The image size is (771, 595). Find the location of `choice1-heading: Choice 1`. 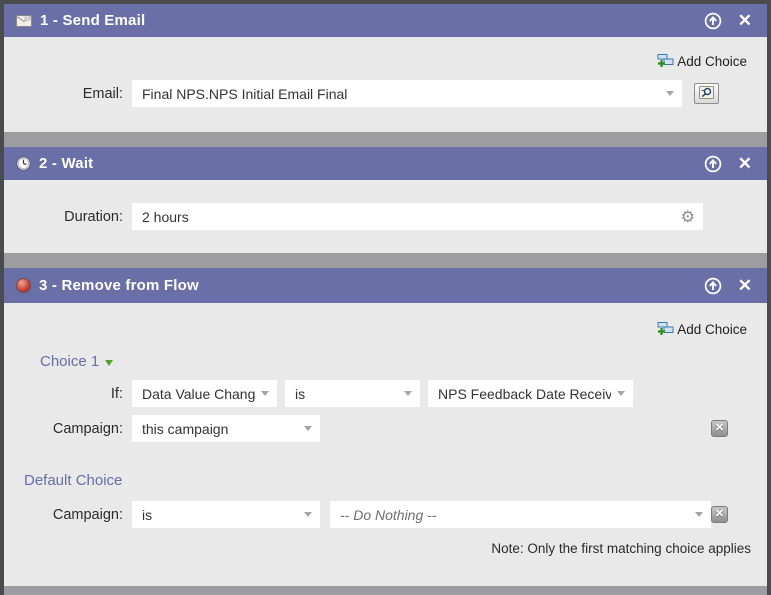

choice1-heading: Choice 1 is located at coordinates (385, 361).